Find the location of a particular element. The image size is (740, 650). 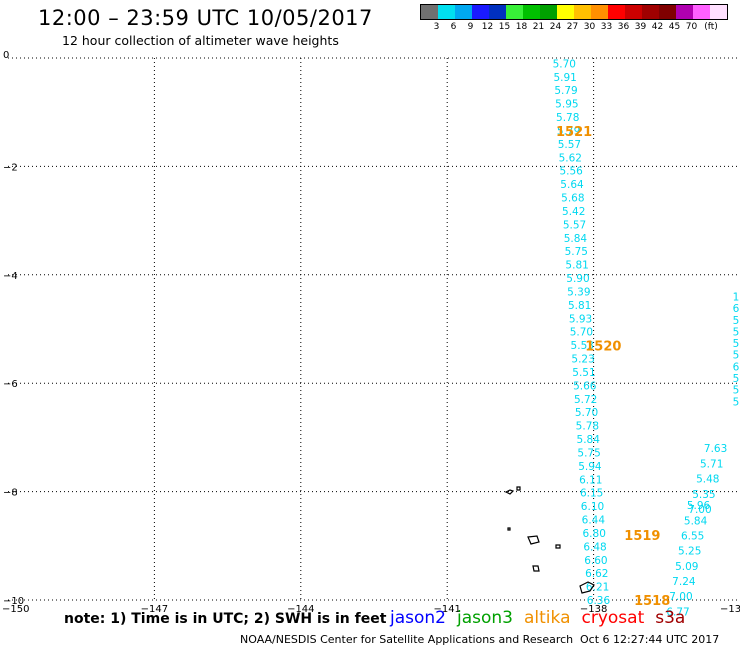

x-tick-label: −147 is located at coordinates (154, 609).